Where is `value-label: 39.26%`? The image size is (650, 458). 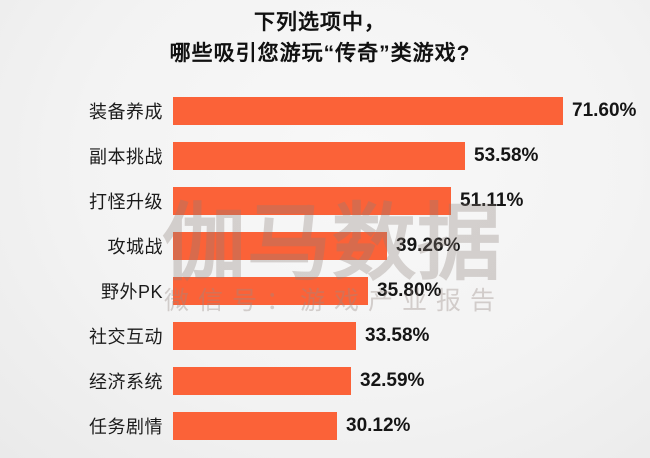
value-label: 39.26% is located at coordinates (428, 245).